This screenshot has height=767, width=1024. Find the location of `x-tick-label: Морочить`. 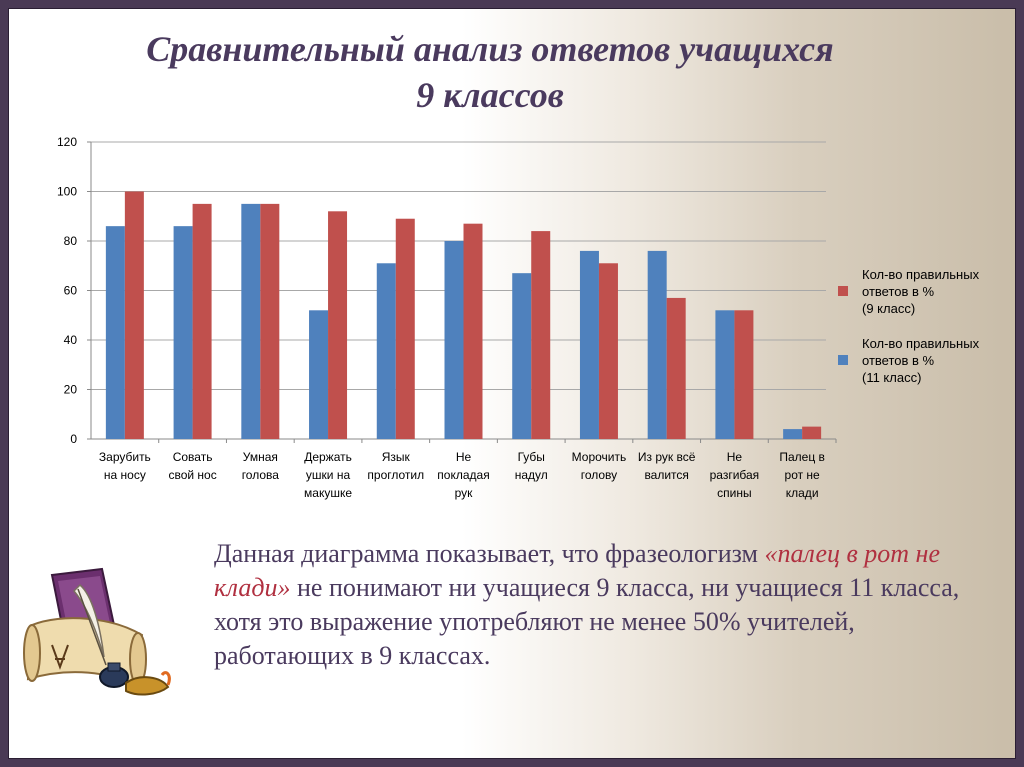

x-tick-label: Морочить is located at coordinates (599, 457).